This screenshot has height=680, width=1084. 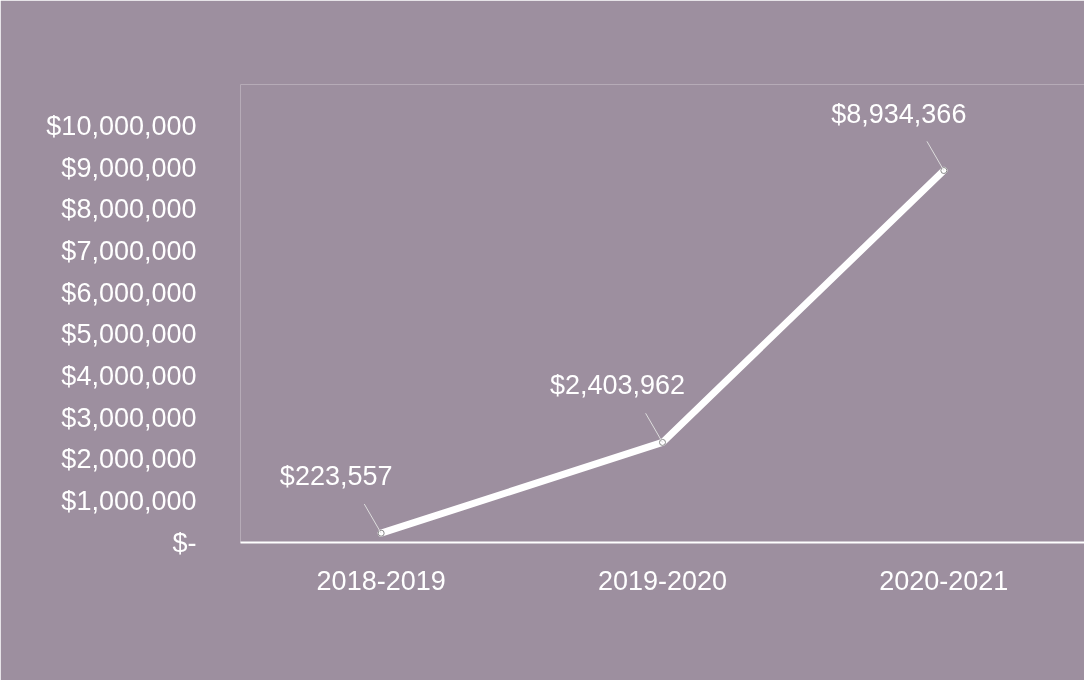 I want to click on data-label: $2,403,962, so click(x=617, y=385).